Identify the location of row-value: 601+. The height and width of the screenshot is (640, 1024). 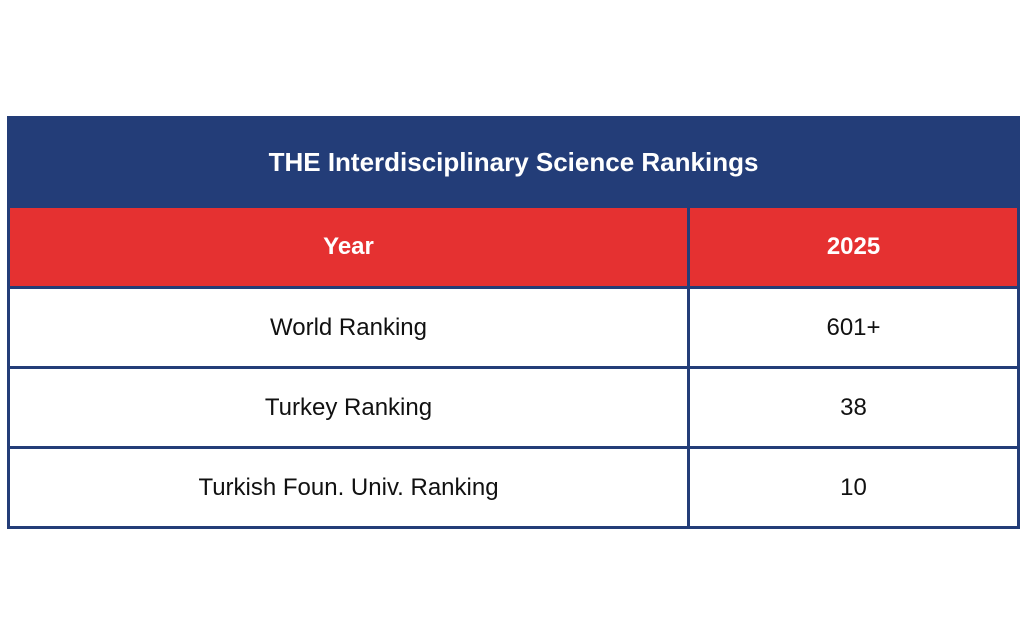
(853, 327).